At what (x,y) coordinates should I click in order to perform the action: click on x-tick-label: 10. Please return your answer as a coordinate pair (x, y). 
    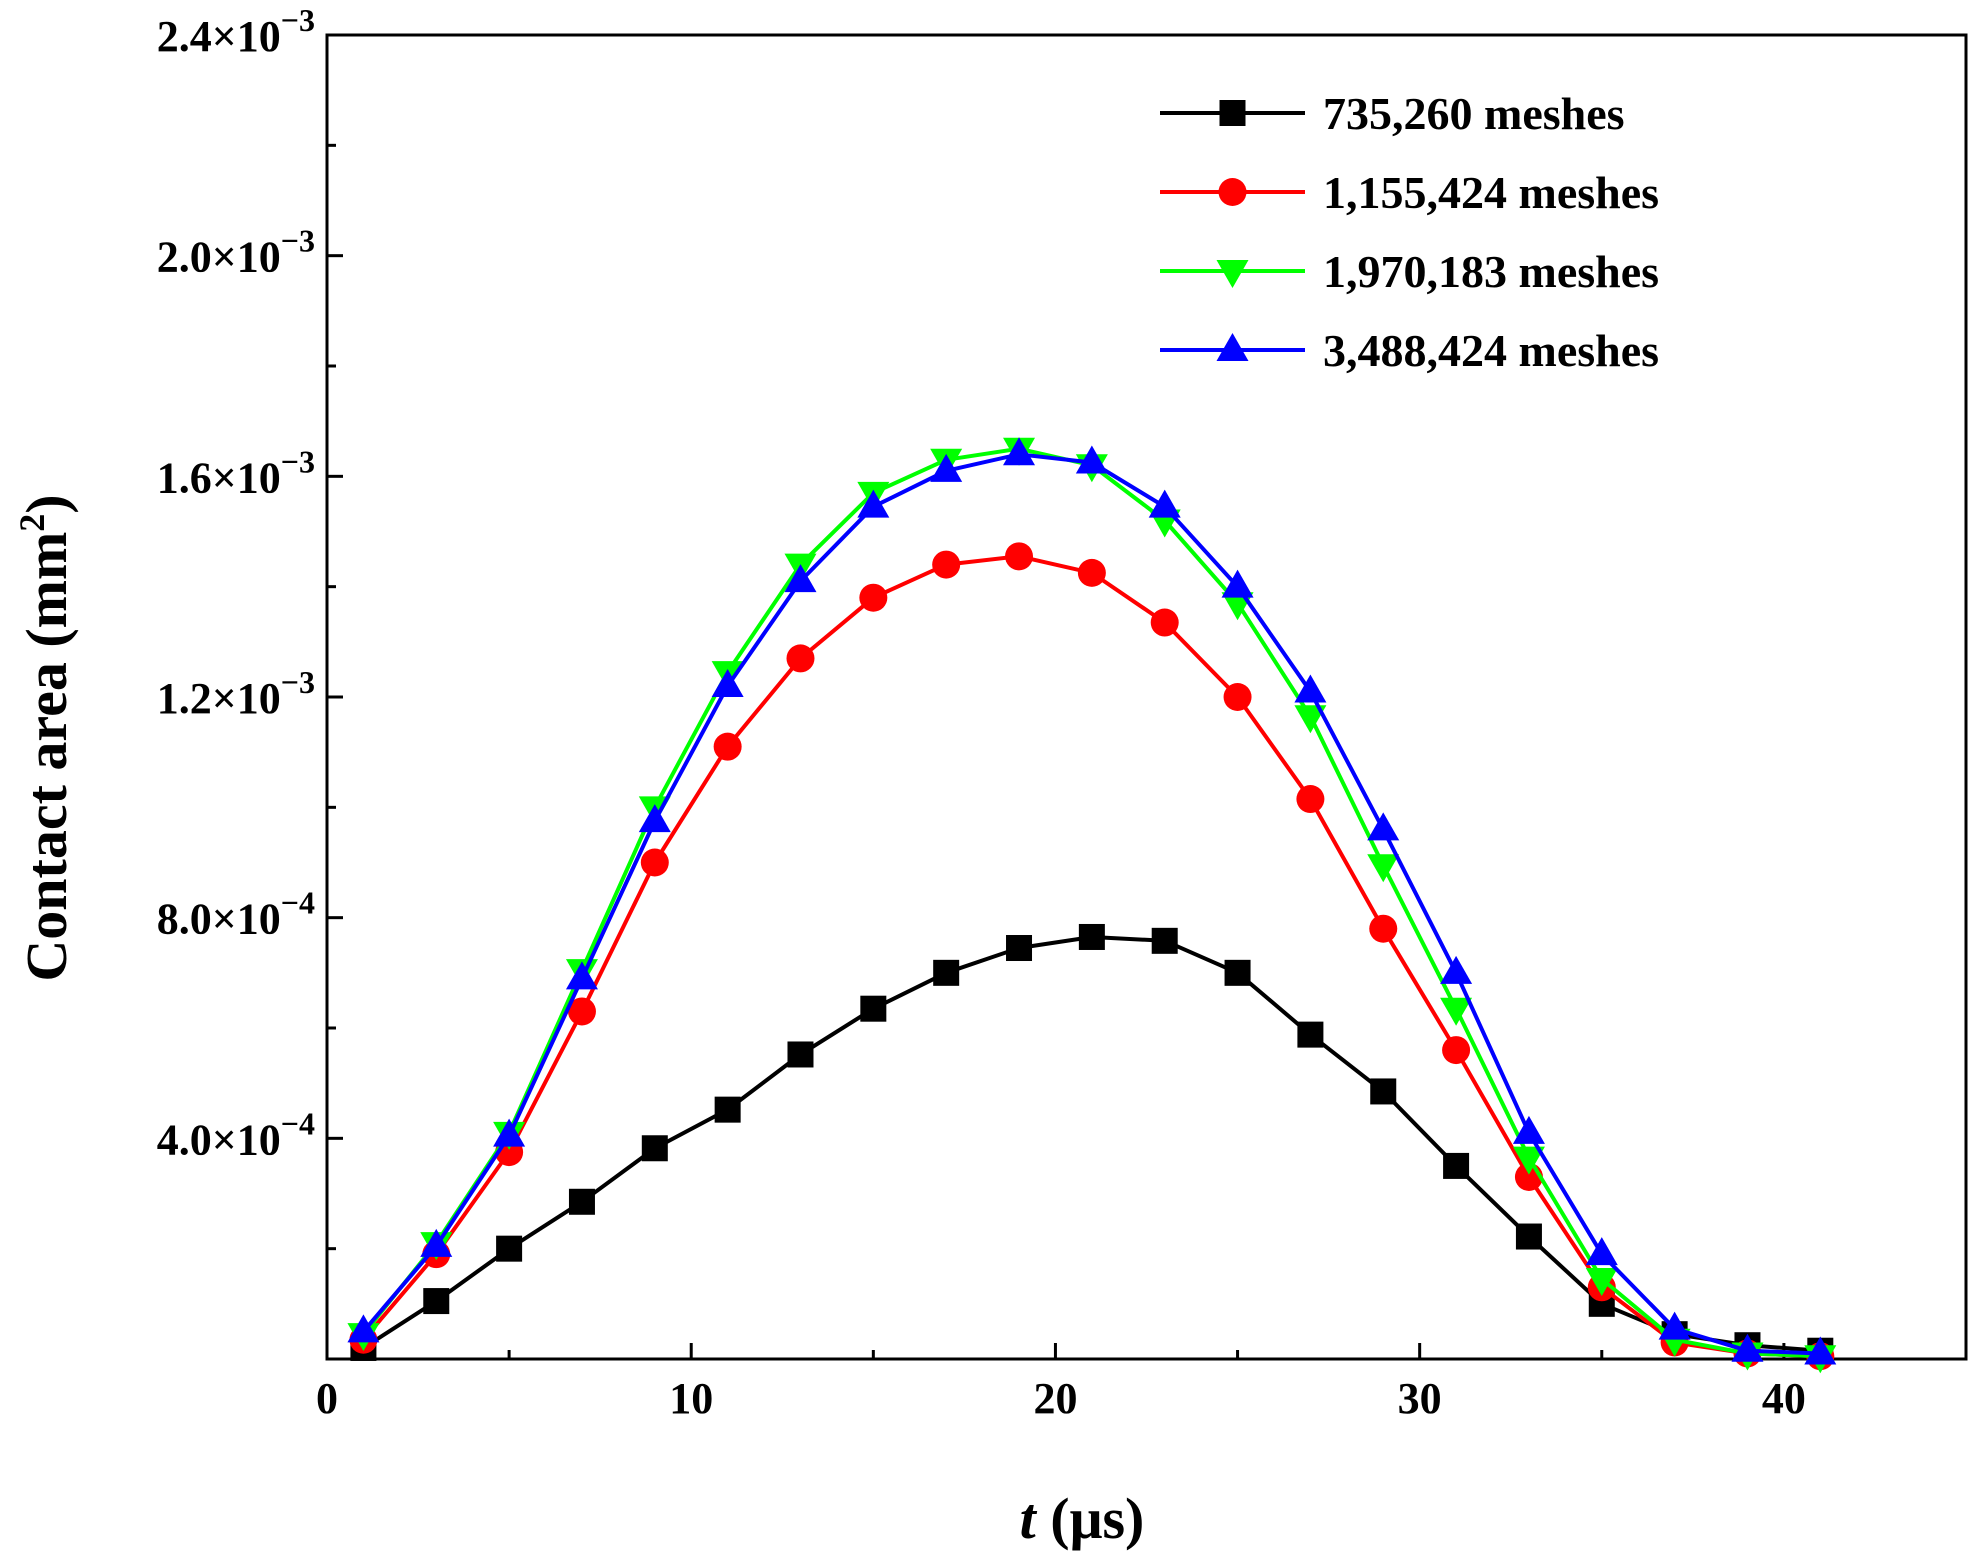
    Looking at the image, I should click on (691, 1398).